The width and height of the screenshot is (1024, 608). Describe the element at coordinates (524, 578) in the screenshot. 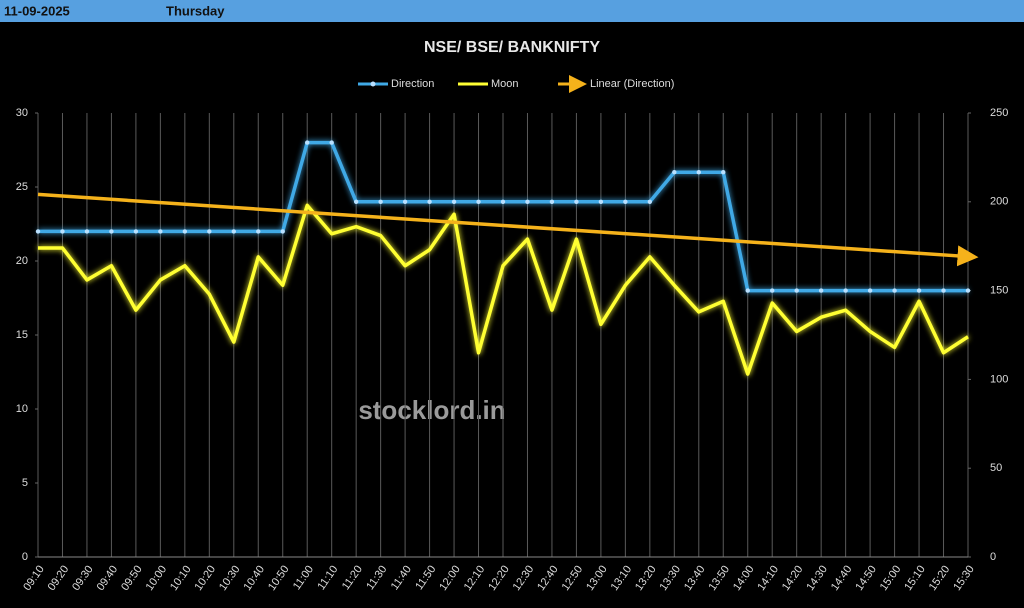

I see `x-tick-label: 12:30` at that location.